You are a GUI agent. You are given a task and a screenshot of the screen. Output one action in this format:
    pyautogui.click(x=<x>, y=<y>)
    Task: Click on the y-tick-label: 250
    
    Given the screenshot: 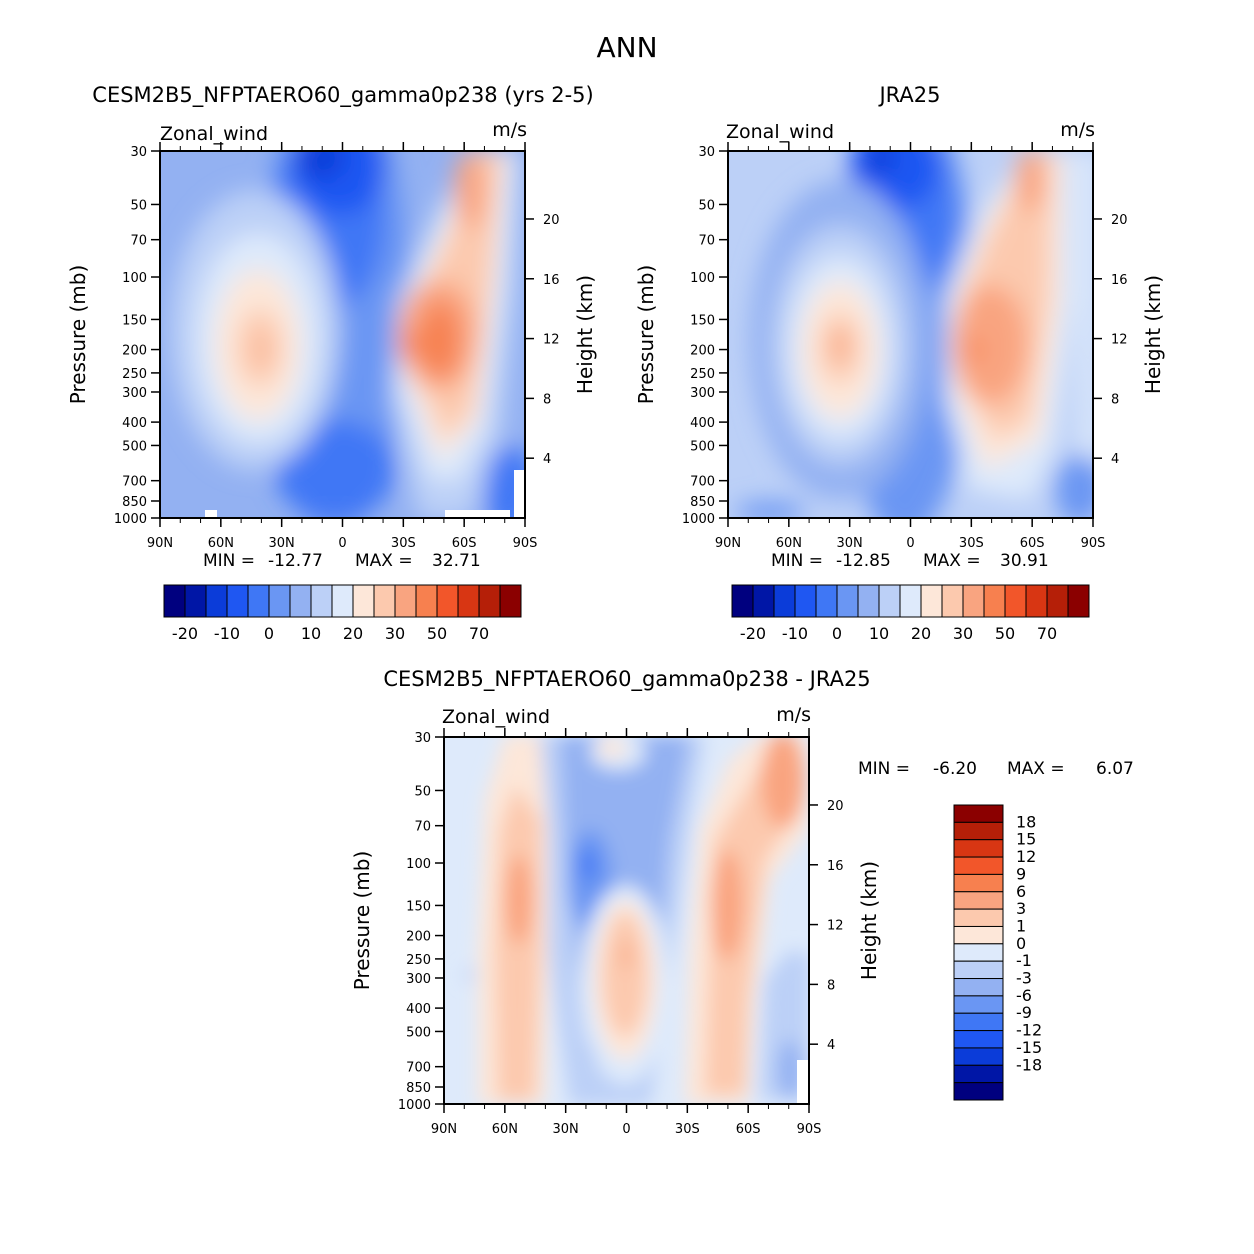 What is the action you would take?
    pyautogui.click(x=134, y=374)
    